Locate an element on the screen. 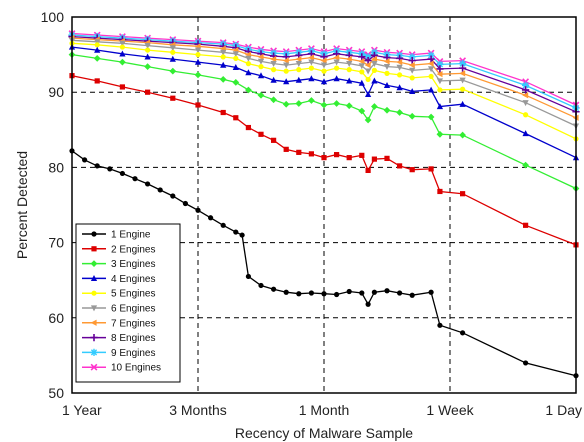 This screenshot has width=584, height=442. legend-item-1-engine: 1 Engine is located at coordinates (116, 235).